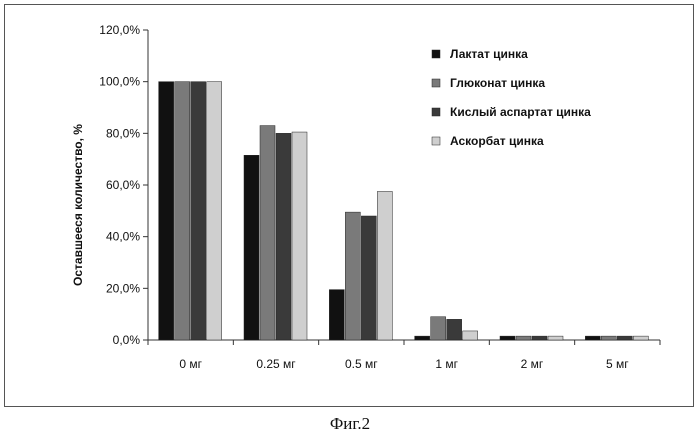 This screenshot has width=700, height=441. Describe the element at coordinates (123, 288) in the screenshot. I see `y-tick-label: 20,0%` at that location.